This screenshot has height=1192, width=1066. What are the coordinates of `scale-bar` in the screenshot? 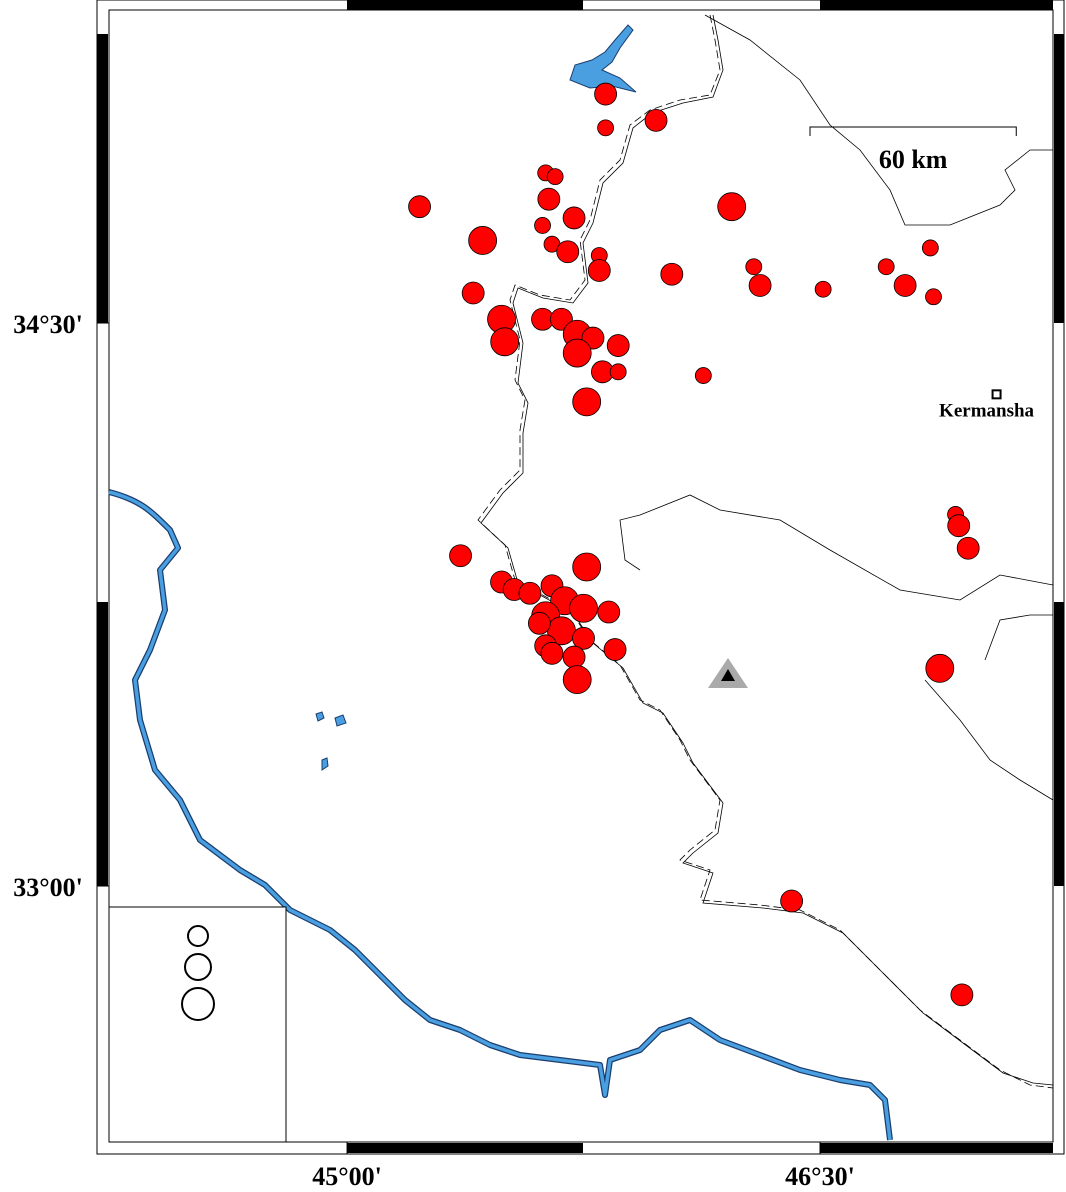 It's located at (913, 131).